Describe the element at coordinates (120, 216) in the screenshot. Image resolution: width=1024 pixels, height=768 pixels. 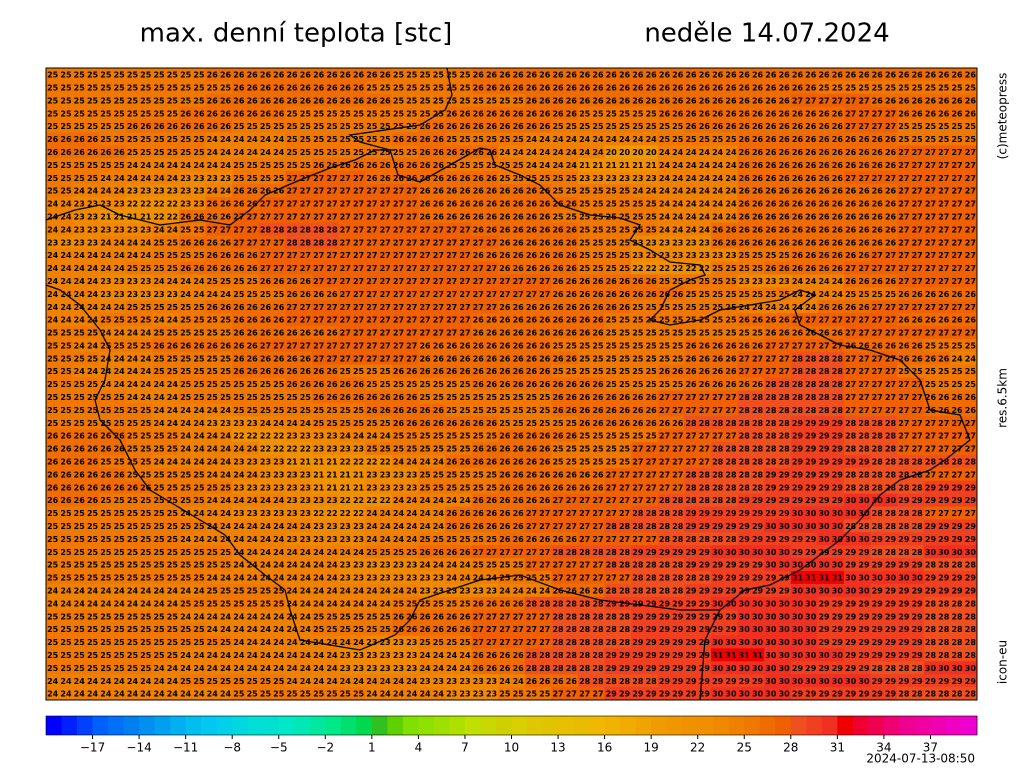
I see `temp-label: 21` at that location.